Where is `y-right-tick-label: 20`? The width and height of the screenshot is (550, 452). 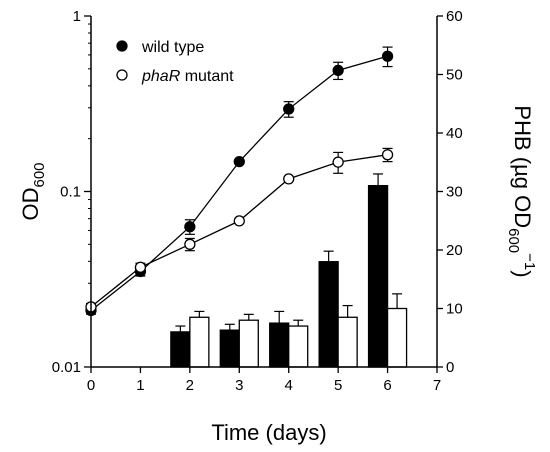 y-right-tick-label: 20 is located at coordinates (454, 250).